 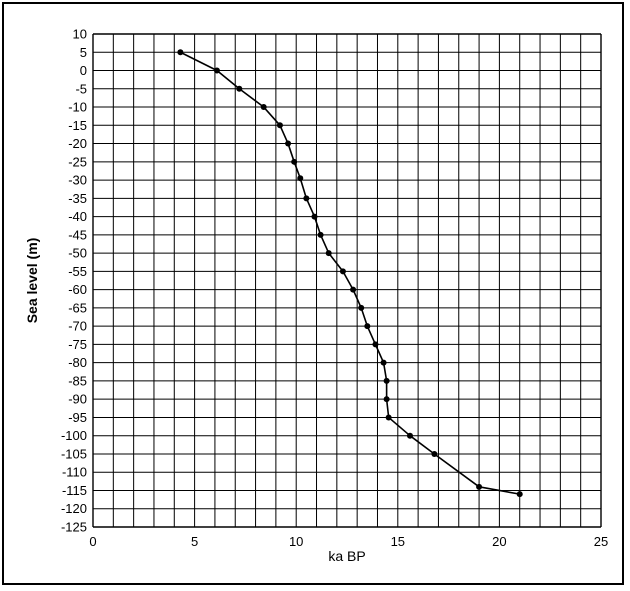 What do you see at coordinates (77, 417) in the screenshot?
I see `y-tick-label: -95` at bounding box center [77, 417].